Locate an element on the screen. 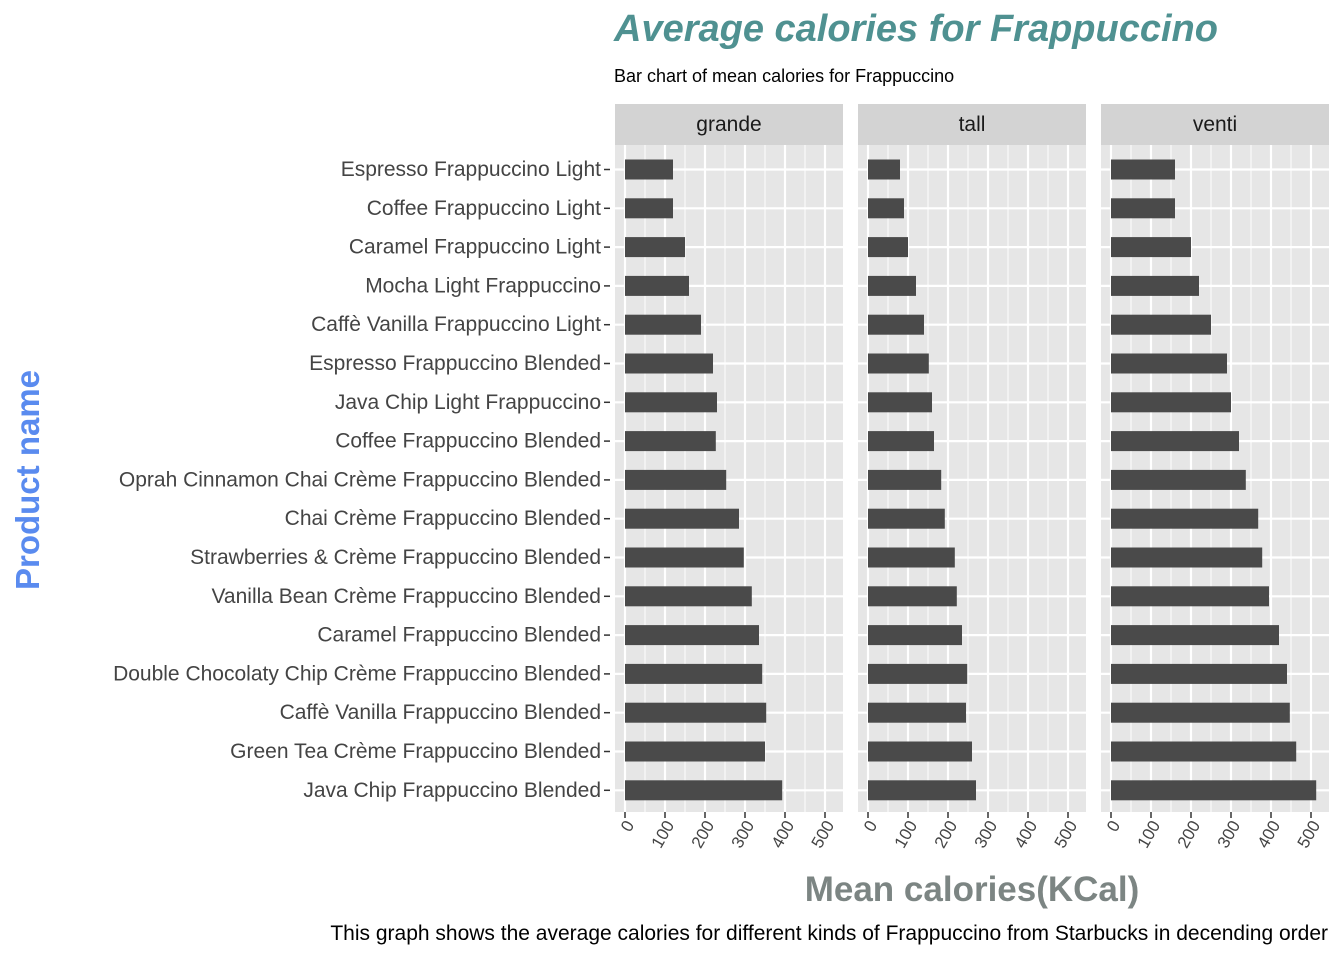  y-tick-label: Strawberries & Crème Frappuccino Blended is located at coordinates (395, 557).